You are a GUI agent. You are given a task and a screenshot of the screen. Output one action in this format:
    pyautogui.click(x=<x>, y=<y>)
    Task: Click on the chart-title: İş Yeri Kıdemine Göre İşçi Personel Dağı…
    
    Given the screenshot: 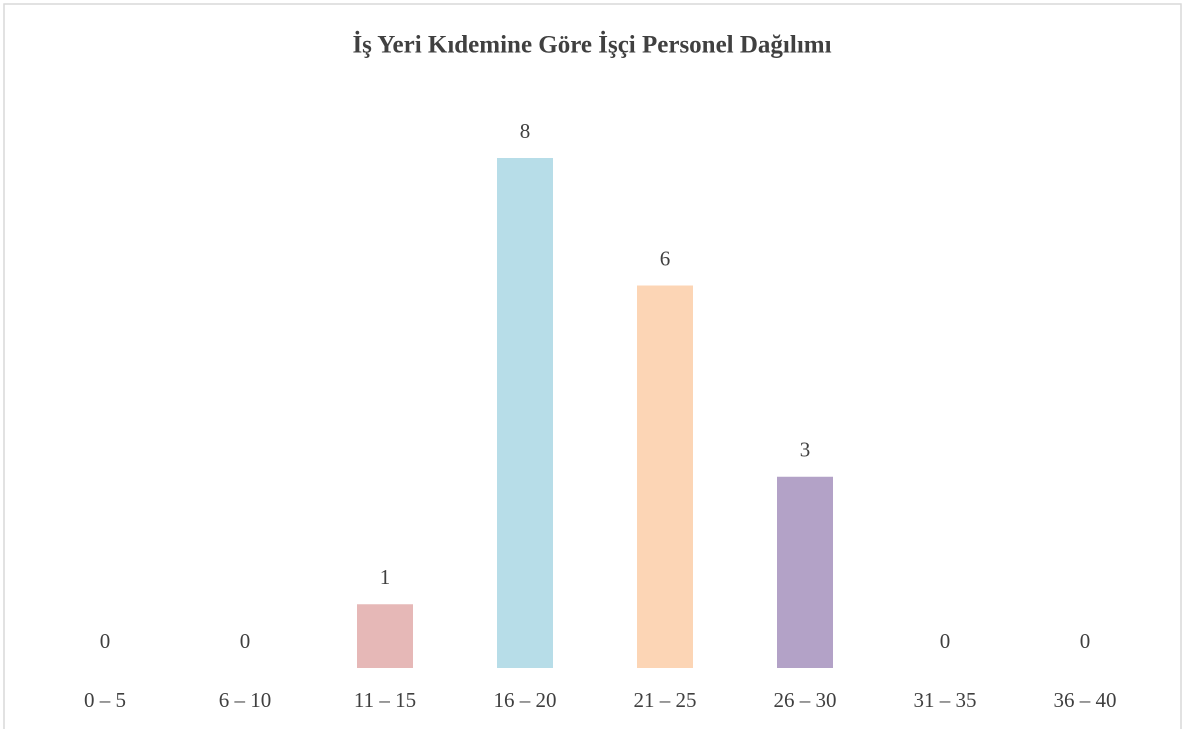 What is the action you would take?
    pyautogui.click(x=591, y=45)
    